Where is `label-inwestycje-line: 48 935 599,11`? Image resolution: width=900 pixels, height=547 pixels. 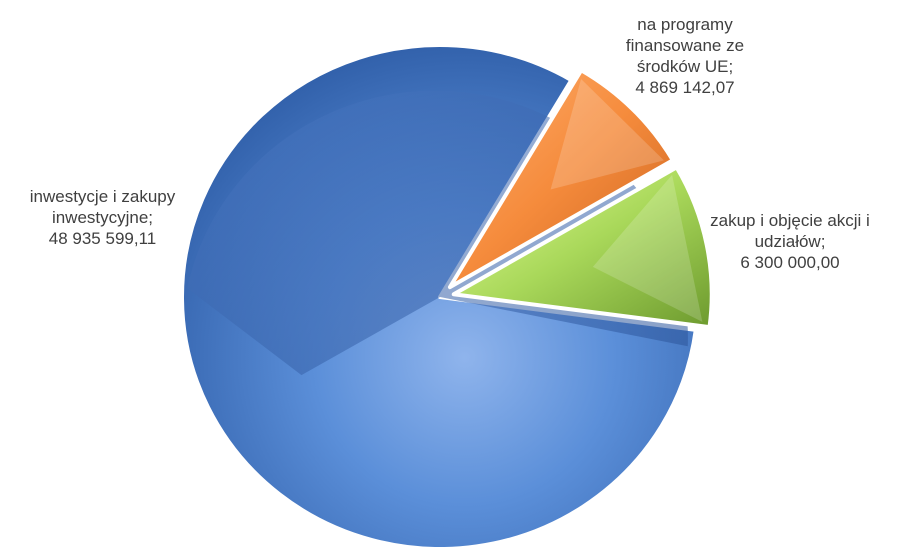 label-inwestycje-line: 48 935 599,11 is located at coordinates (102, 238).